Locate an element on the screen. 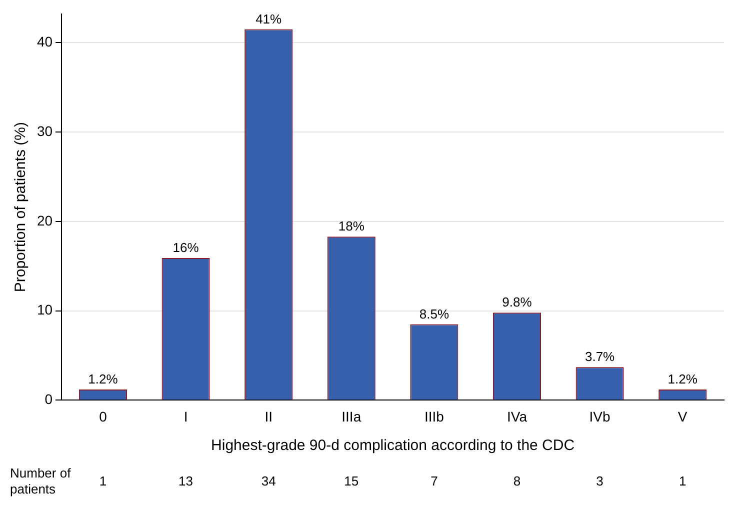 The width and height of the screenshot is (738, 509). x-tick-label: IVa is located at coordinates (517, 416).